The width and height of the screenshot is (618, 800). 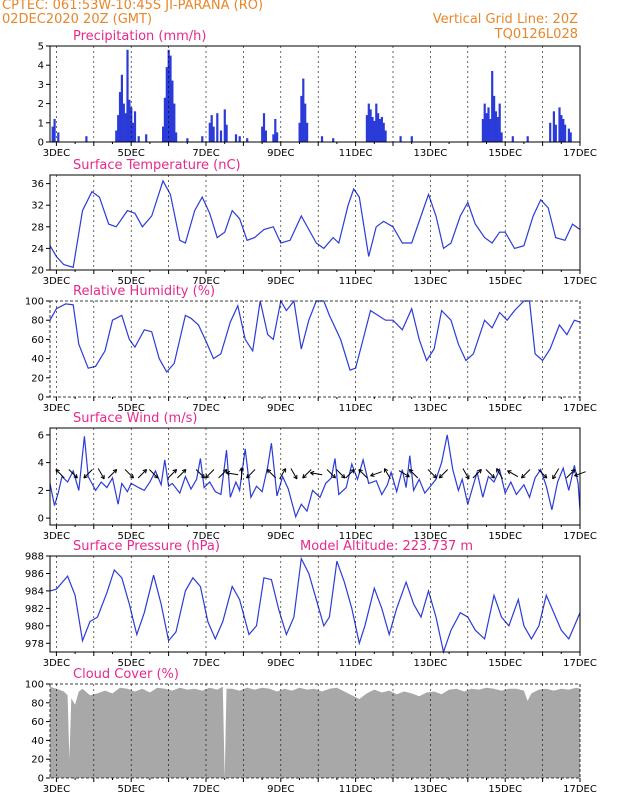 What do you see at coordinates (41, 47) in the screenshot?
I see `y-tick-label: 5` at bounding box center [41, 47].